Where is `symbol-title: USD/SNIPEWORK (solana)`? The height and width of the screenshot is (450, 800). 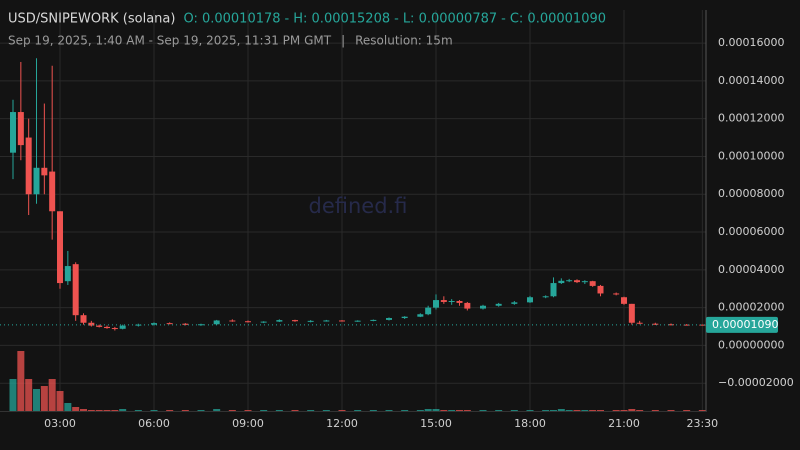
symbol-title: USD/SNIPEWORK (solana) is located at coordinates (91, 19).